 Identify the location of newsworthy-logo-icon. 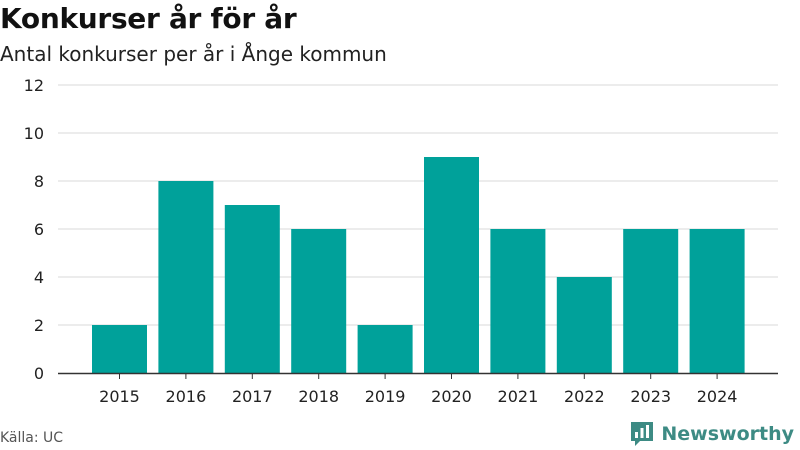
(642, 434).